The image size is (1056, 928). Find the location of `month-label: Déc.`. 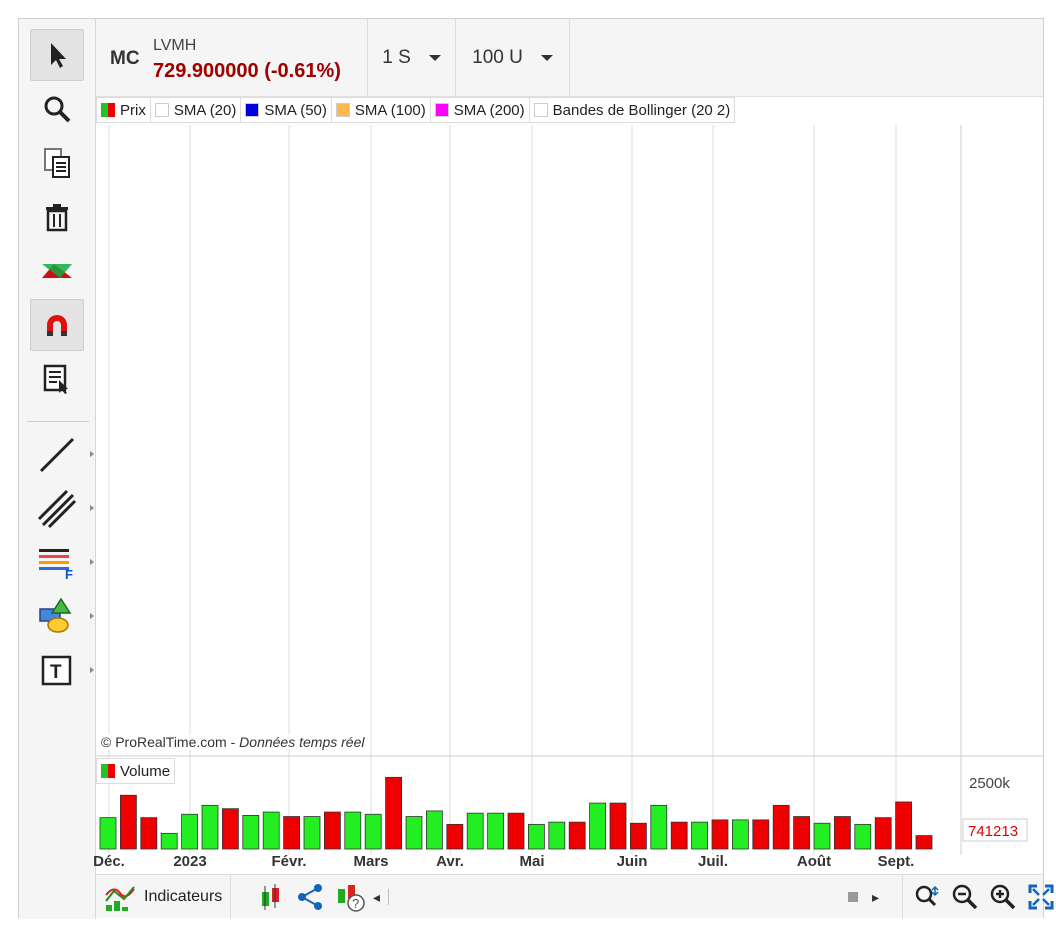

month-label: Déc. is located at coordinates (109, 861).